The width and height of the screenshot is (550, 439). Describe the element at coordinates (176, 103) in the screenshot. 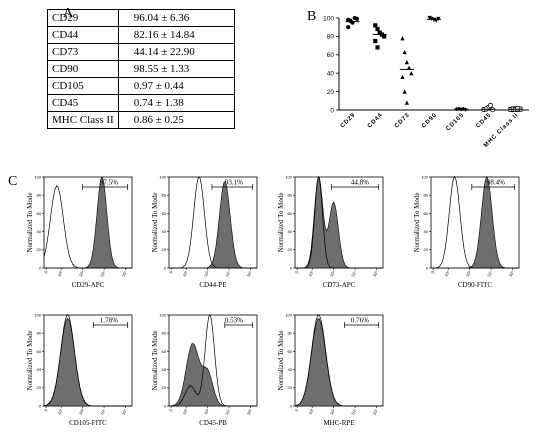

I see `marker-value: 0.74 ± 1.38` at that location.